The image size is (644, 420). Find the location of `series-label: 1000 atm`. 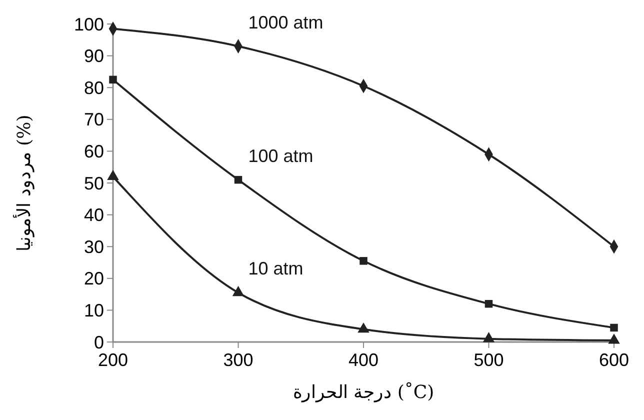

series-label: 1000 atm is located at coordinates (286, 22).